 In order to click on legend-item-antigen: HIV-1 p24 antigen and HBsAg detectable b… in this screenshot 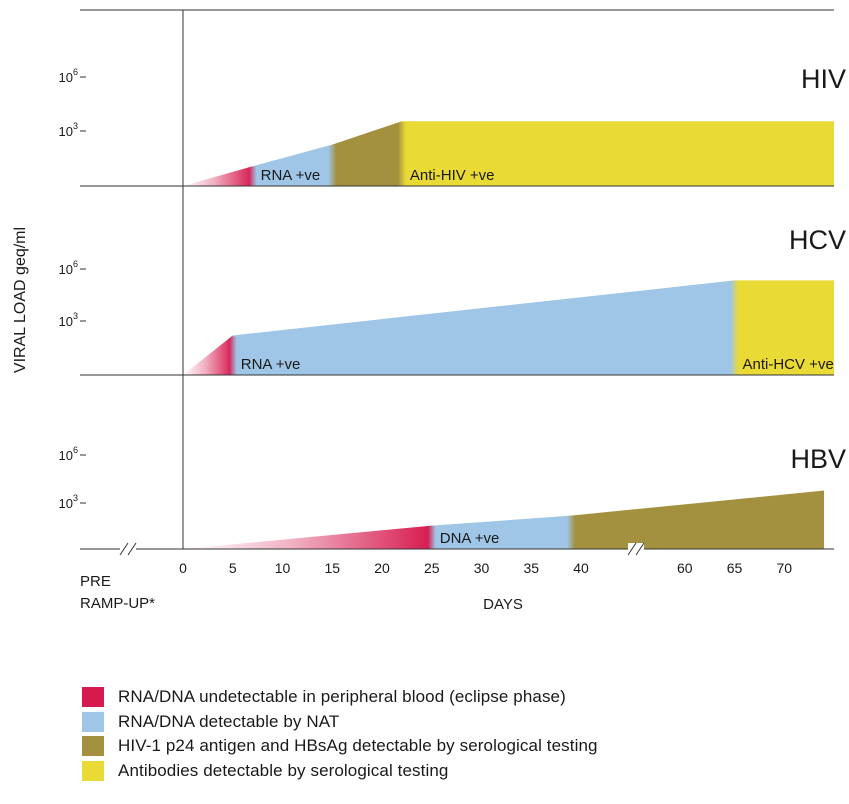, I will do `click(340, 746)`.